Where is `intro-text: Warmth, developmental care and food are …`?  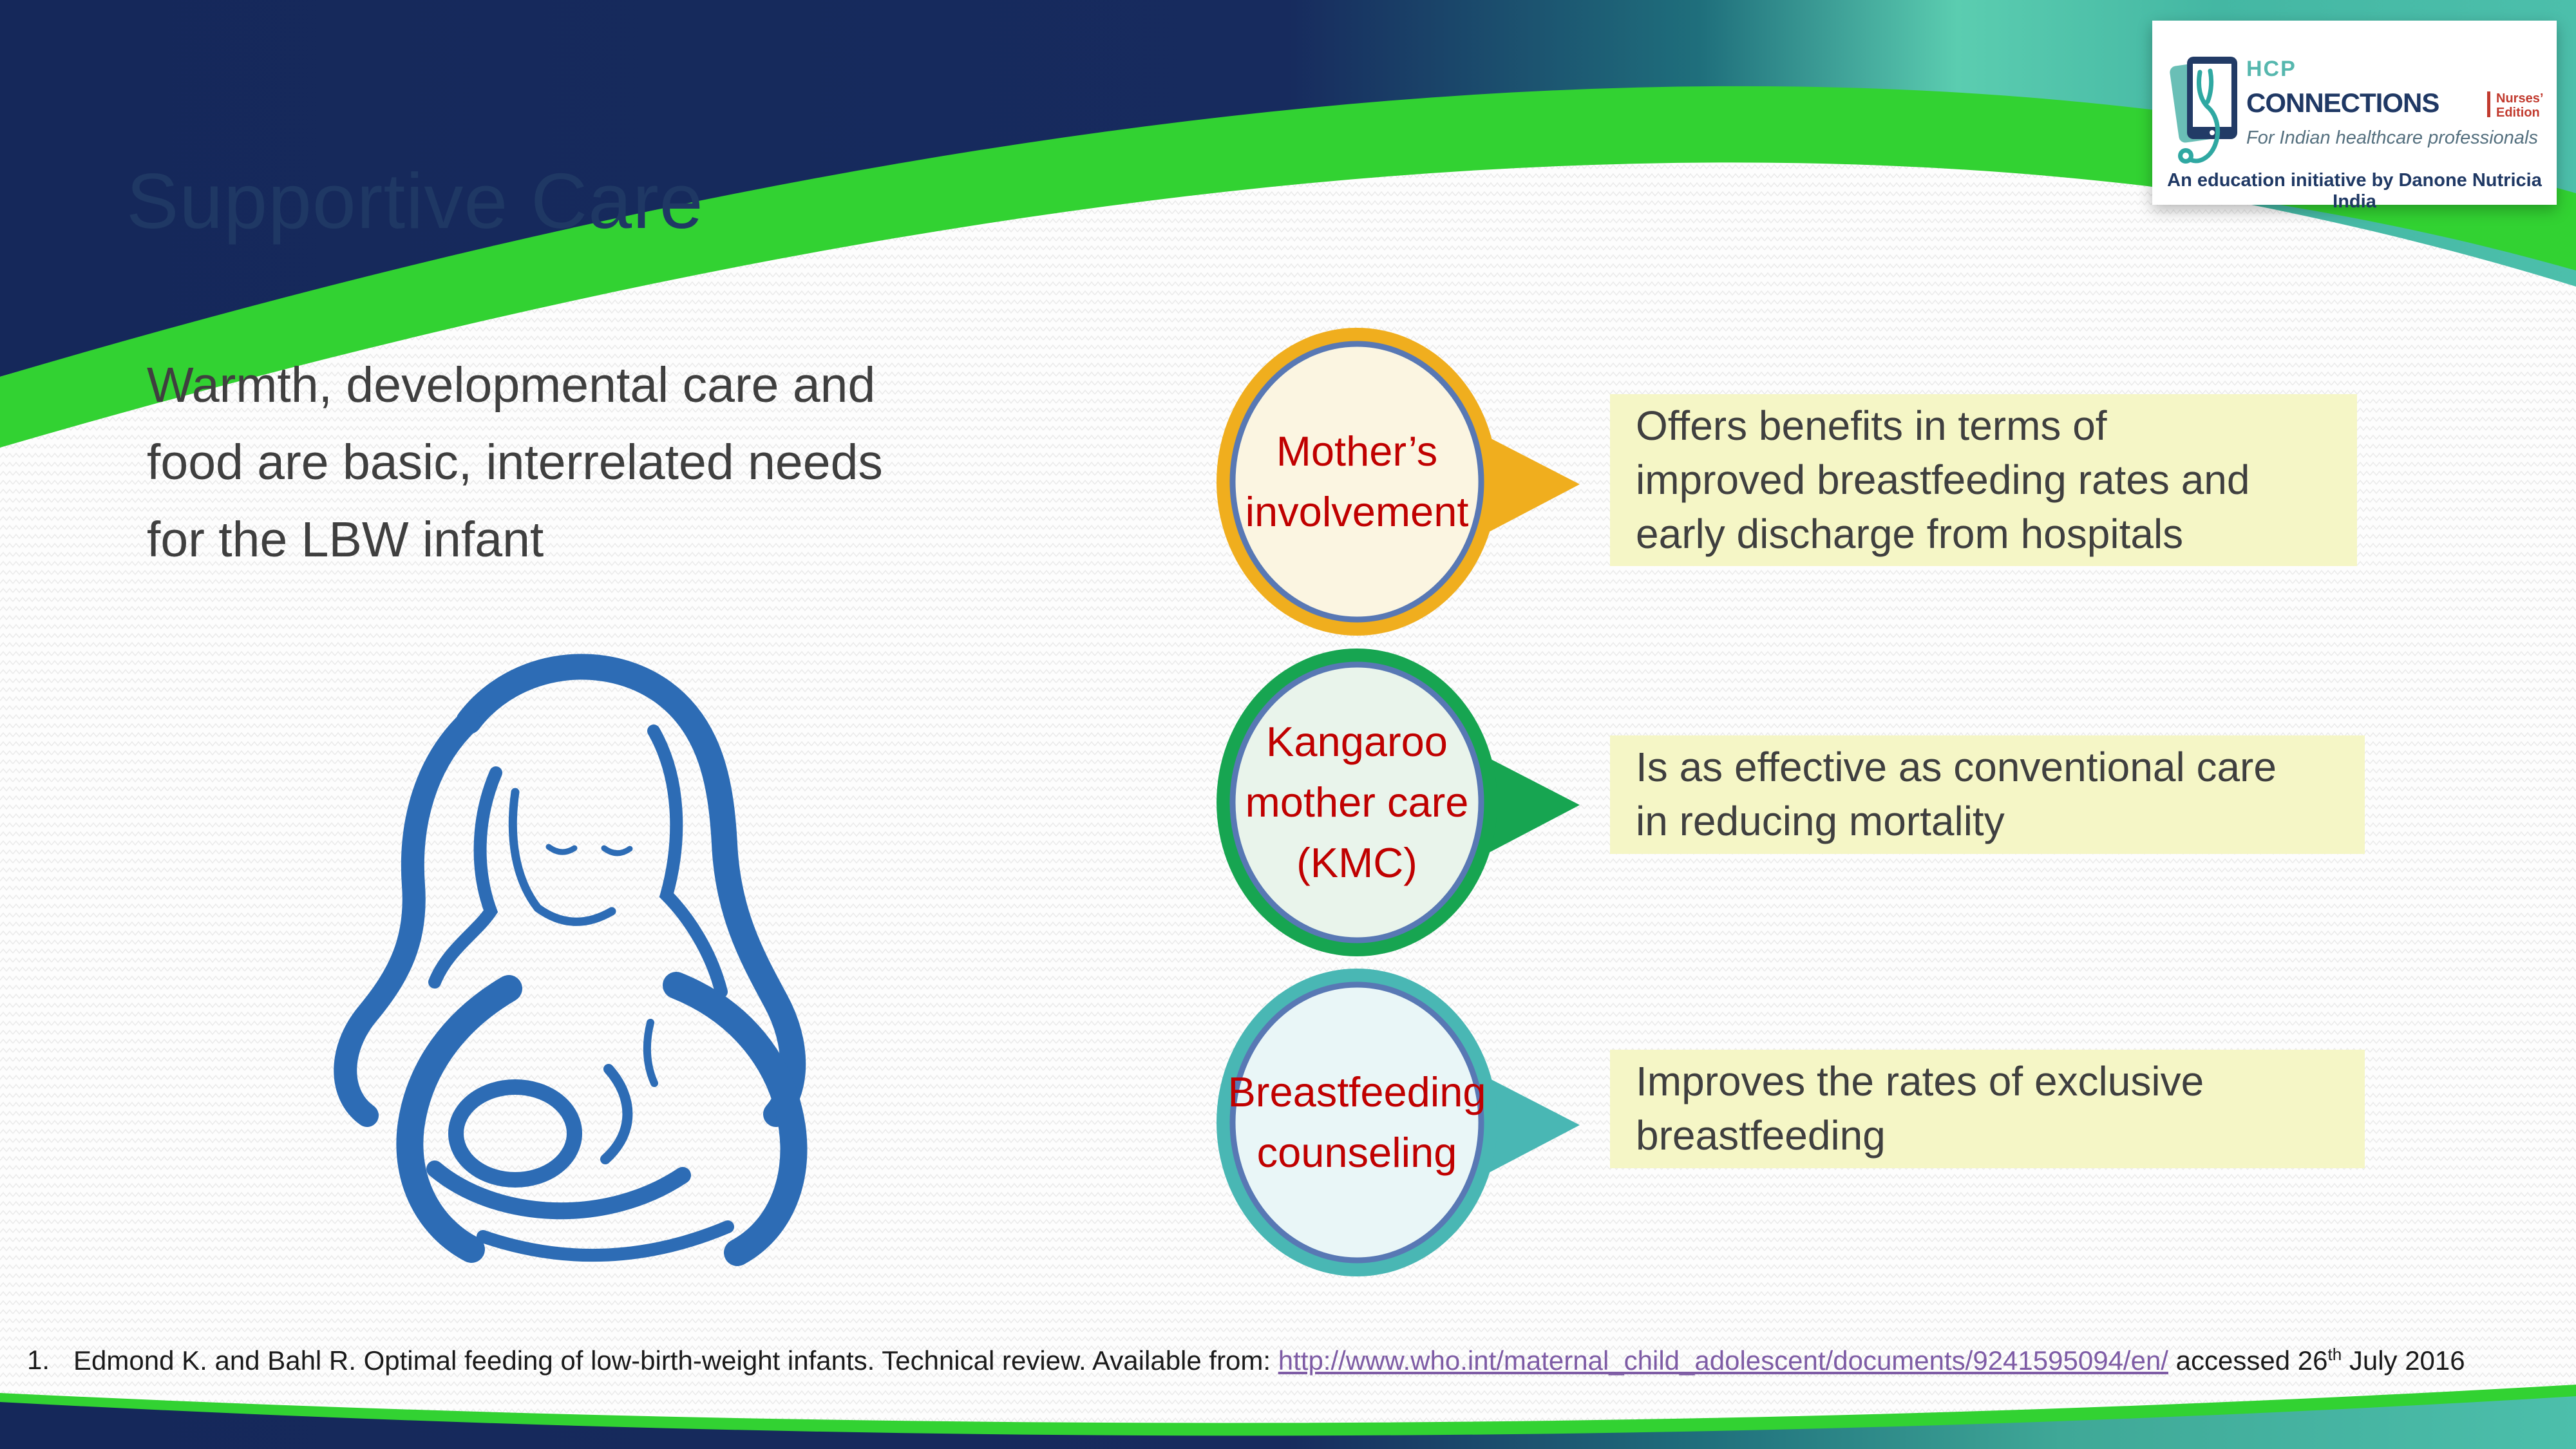 intro-text: Warmth, developmental care and food are … is located at coordinates (515, 463).